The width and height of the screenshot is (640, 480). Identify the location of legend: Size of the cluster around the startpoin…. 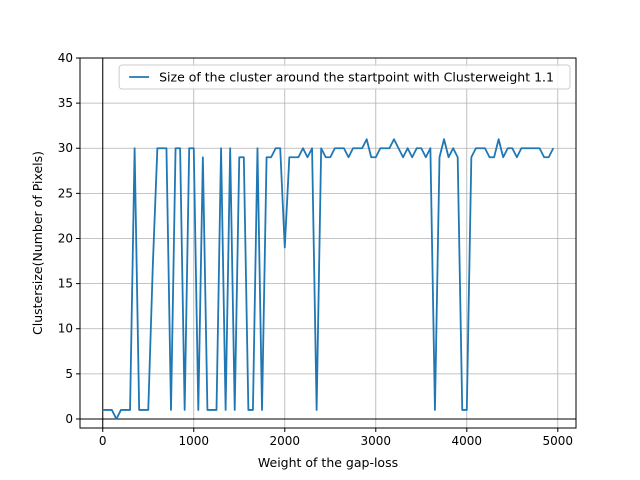
(344, 77).